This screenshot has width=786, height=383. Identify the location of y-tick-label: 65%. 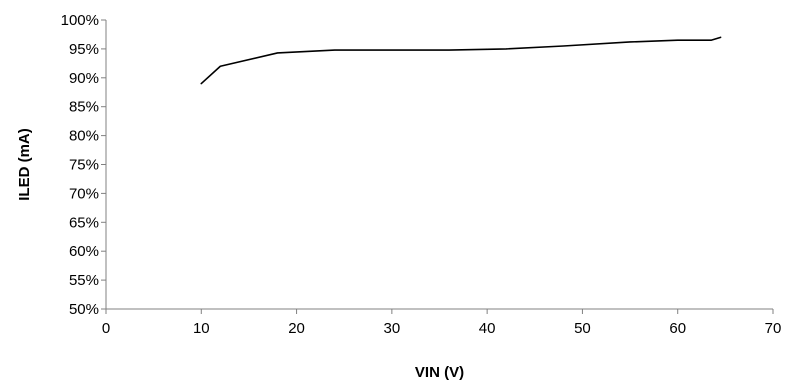
(84, 222).